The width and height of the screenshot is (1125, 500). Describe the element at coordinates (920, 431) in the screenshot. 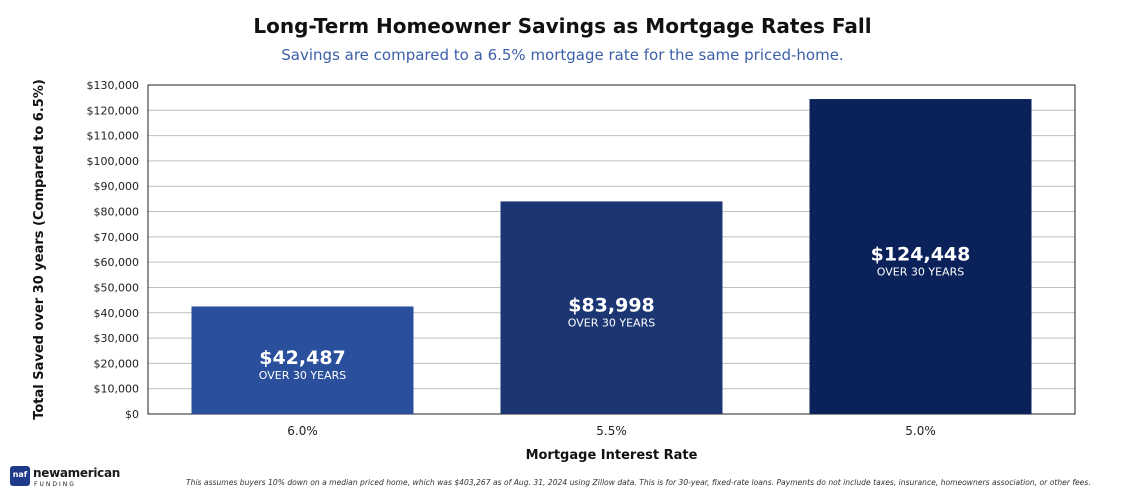

I see `x-tick-label: 5.0%` at that location.